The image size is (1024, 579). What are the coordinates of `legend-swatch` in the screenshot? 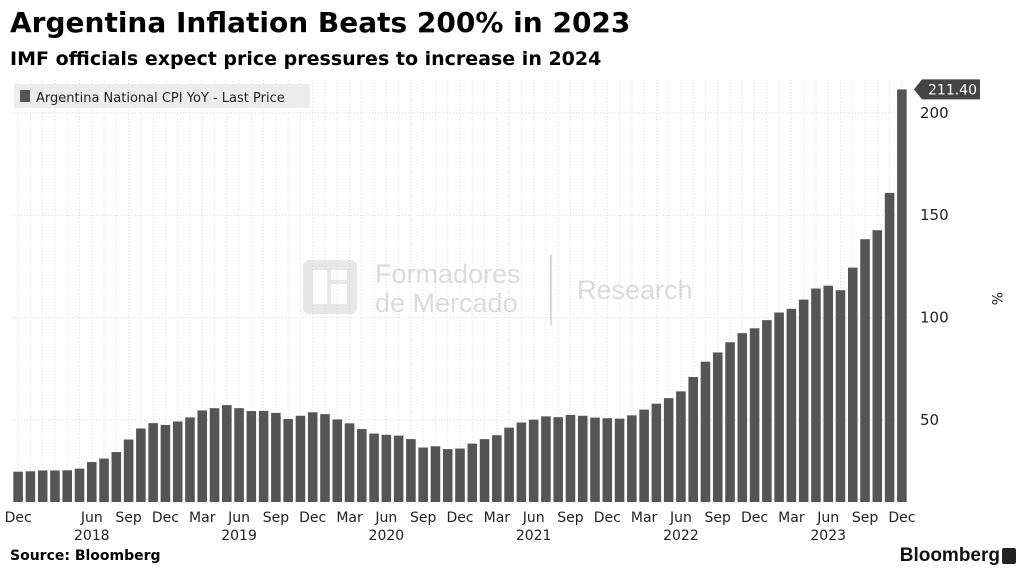 It's located at (25, 96).